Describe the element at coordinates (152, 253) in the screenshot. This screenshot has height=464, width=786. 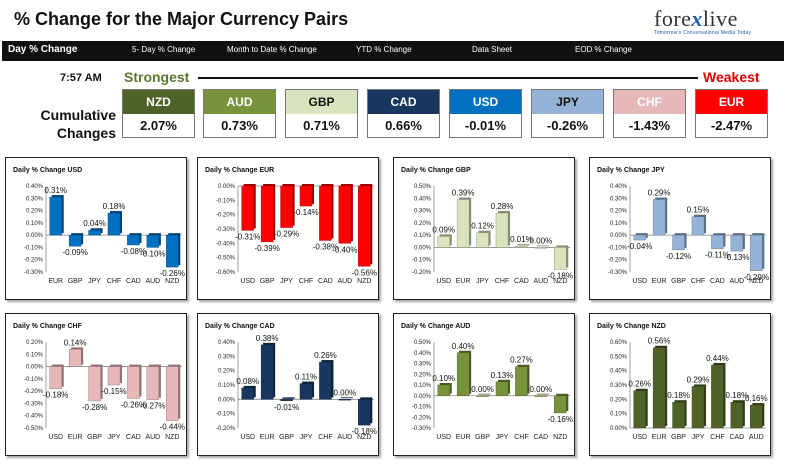
I see `data-label: -0.10%` at that location.